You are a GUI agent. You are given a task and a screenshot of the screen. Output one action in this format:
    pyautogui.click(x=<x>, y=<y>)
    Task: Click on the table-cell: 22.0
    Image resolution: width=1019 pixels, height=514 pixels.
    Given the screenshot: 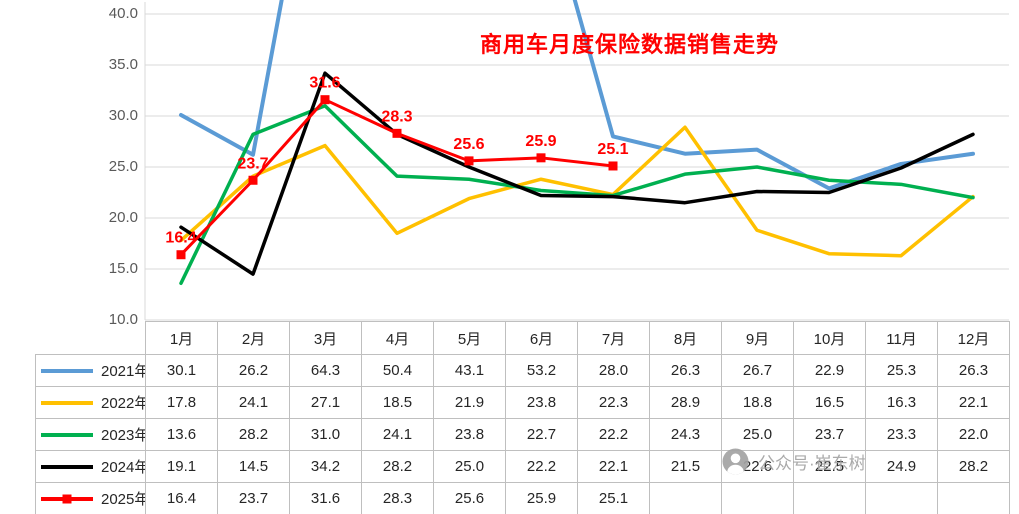 What is the action you would take?
    pyautogui.click(x=973, y=434)
    